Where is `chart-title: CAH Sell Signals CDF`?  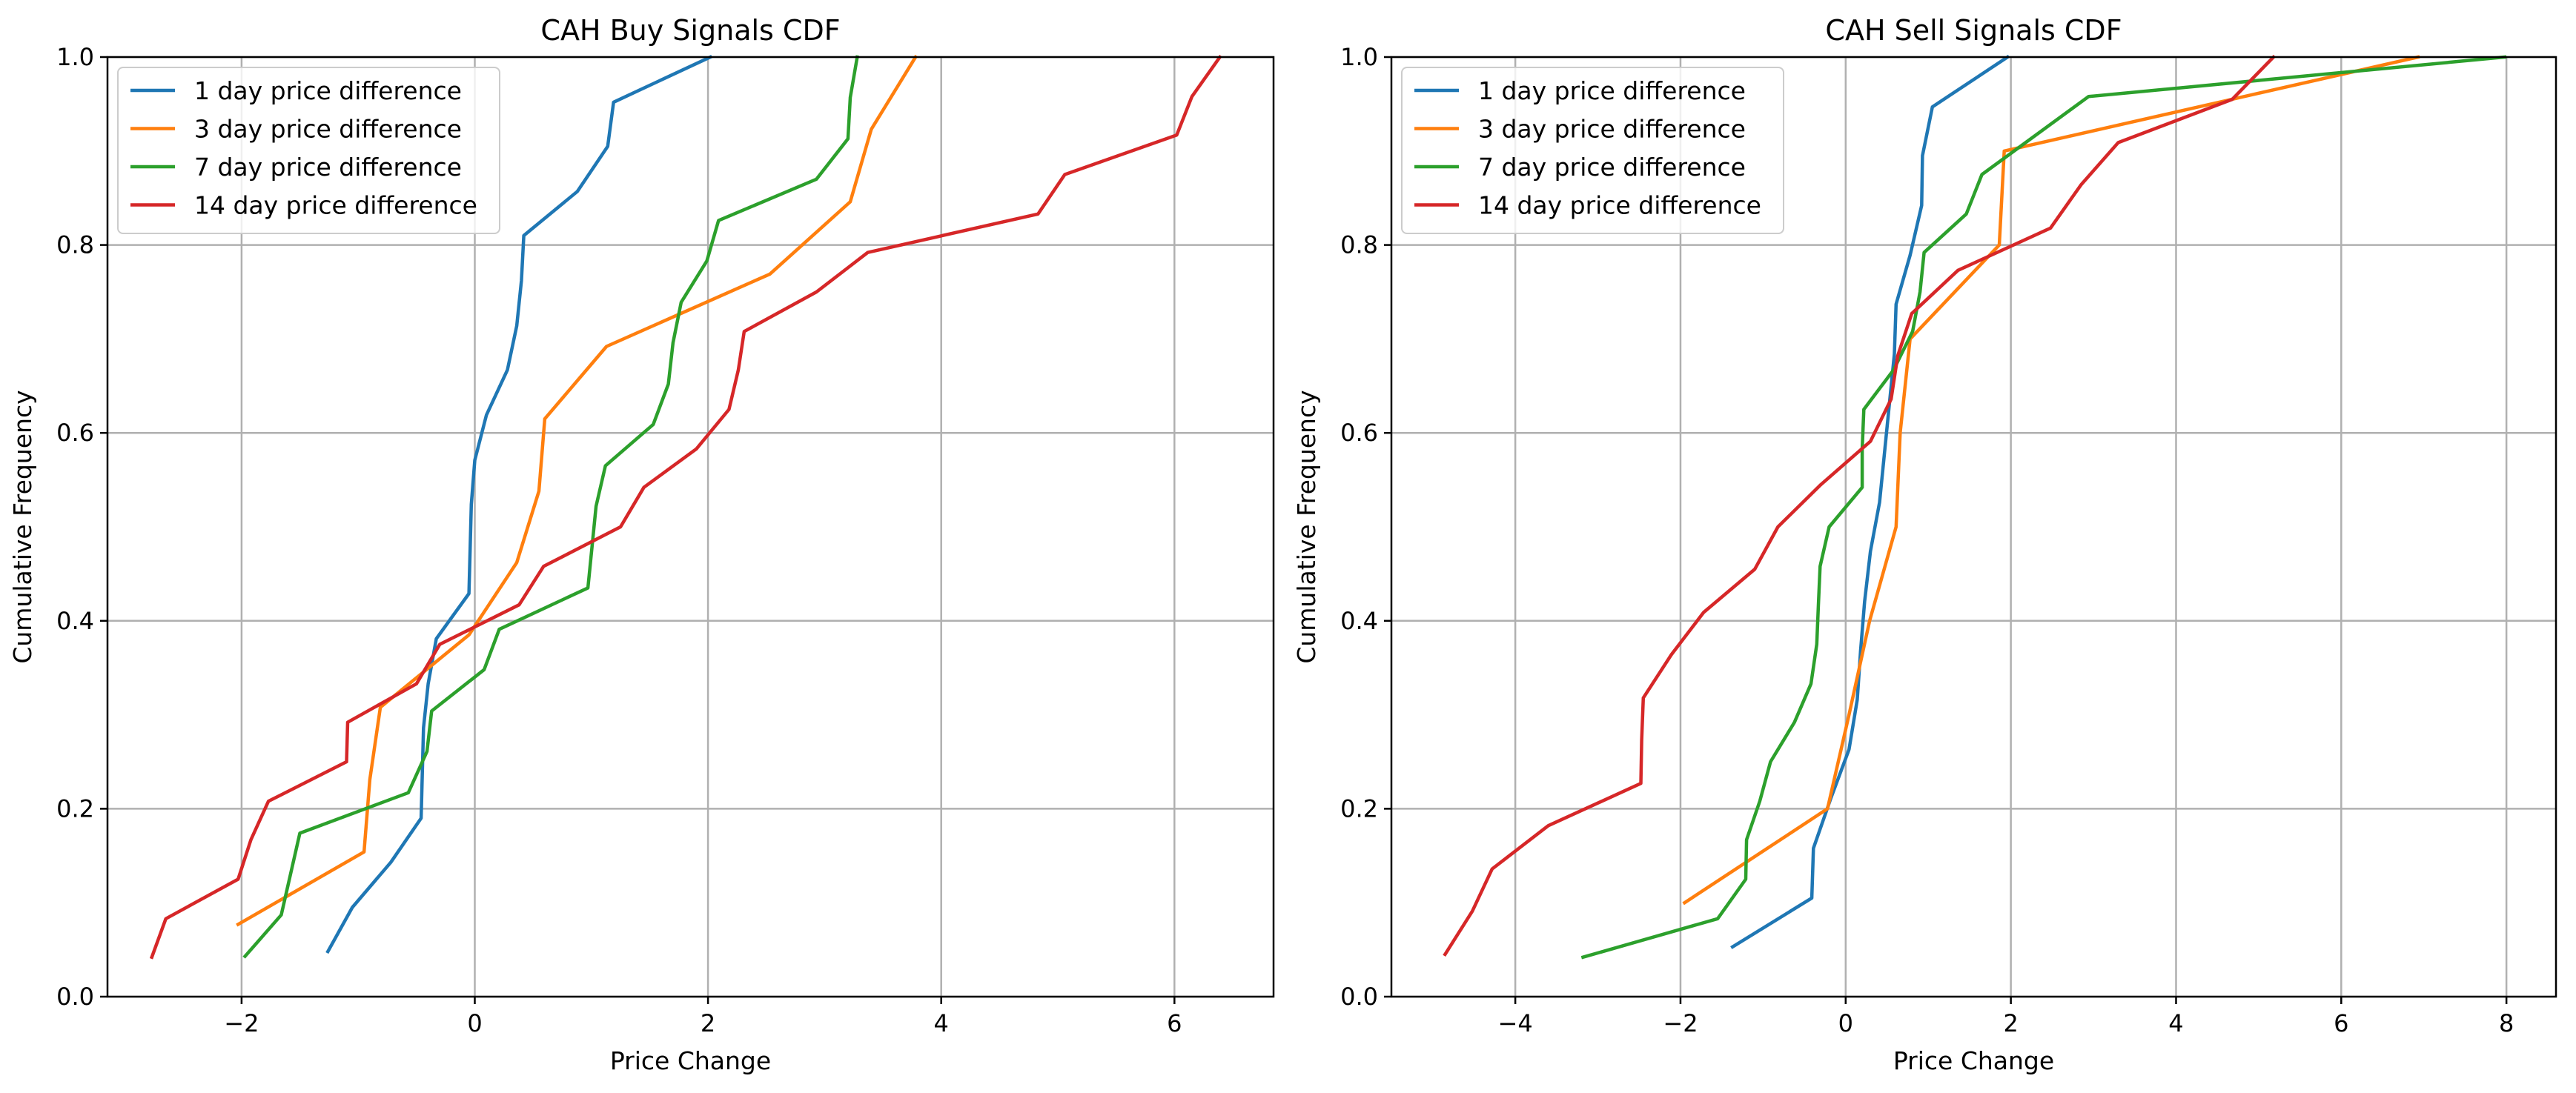
chart-title: CAH Sell Signals CDF is located at coordinates (1973, 30).